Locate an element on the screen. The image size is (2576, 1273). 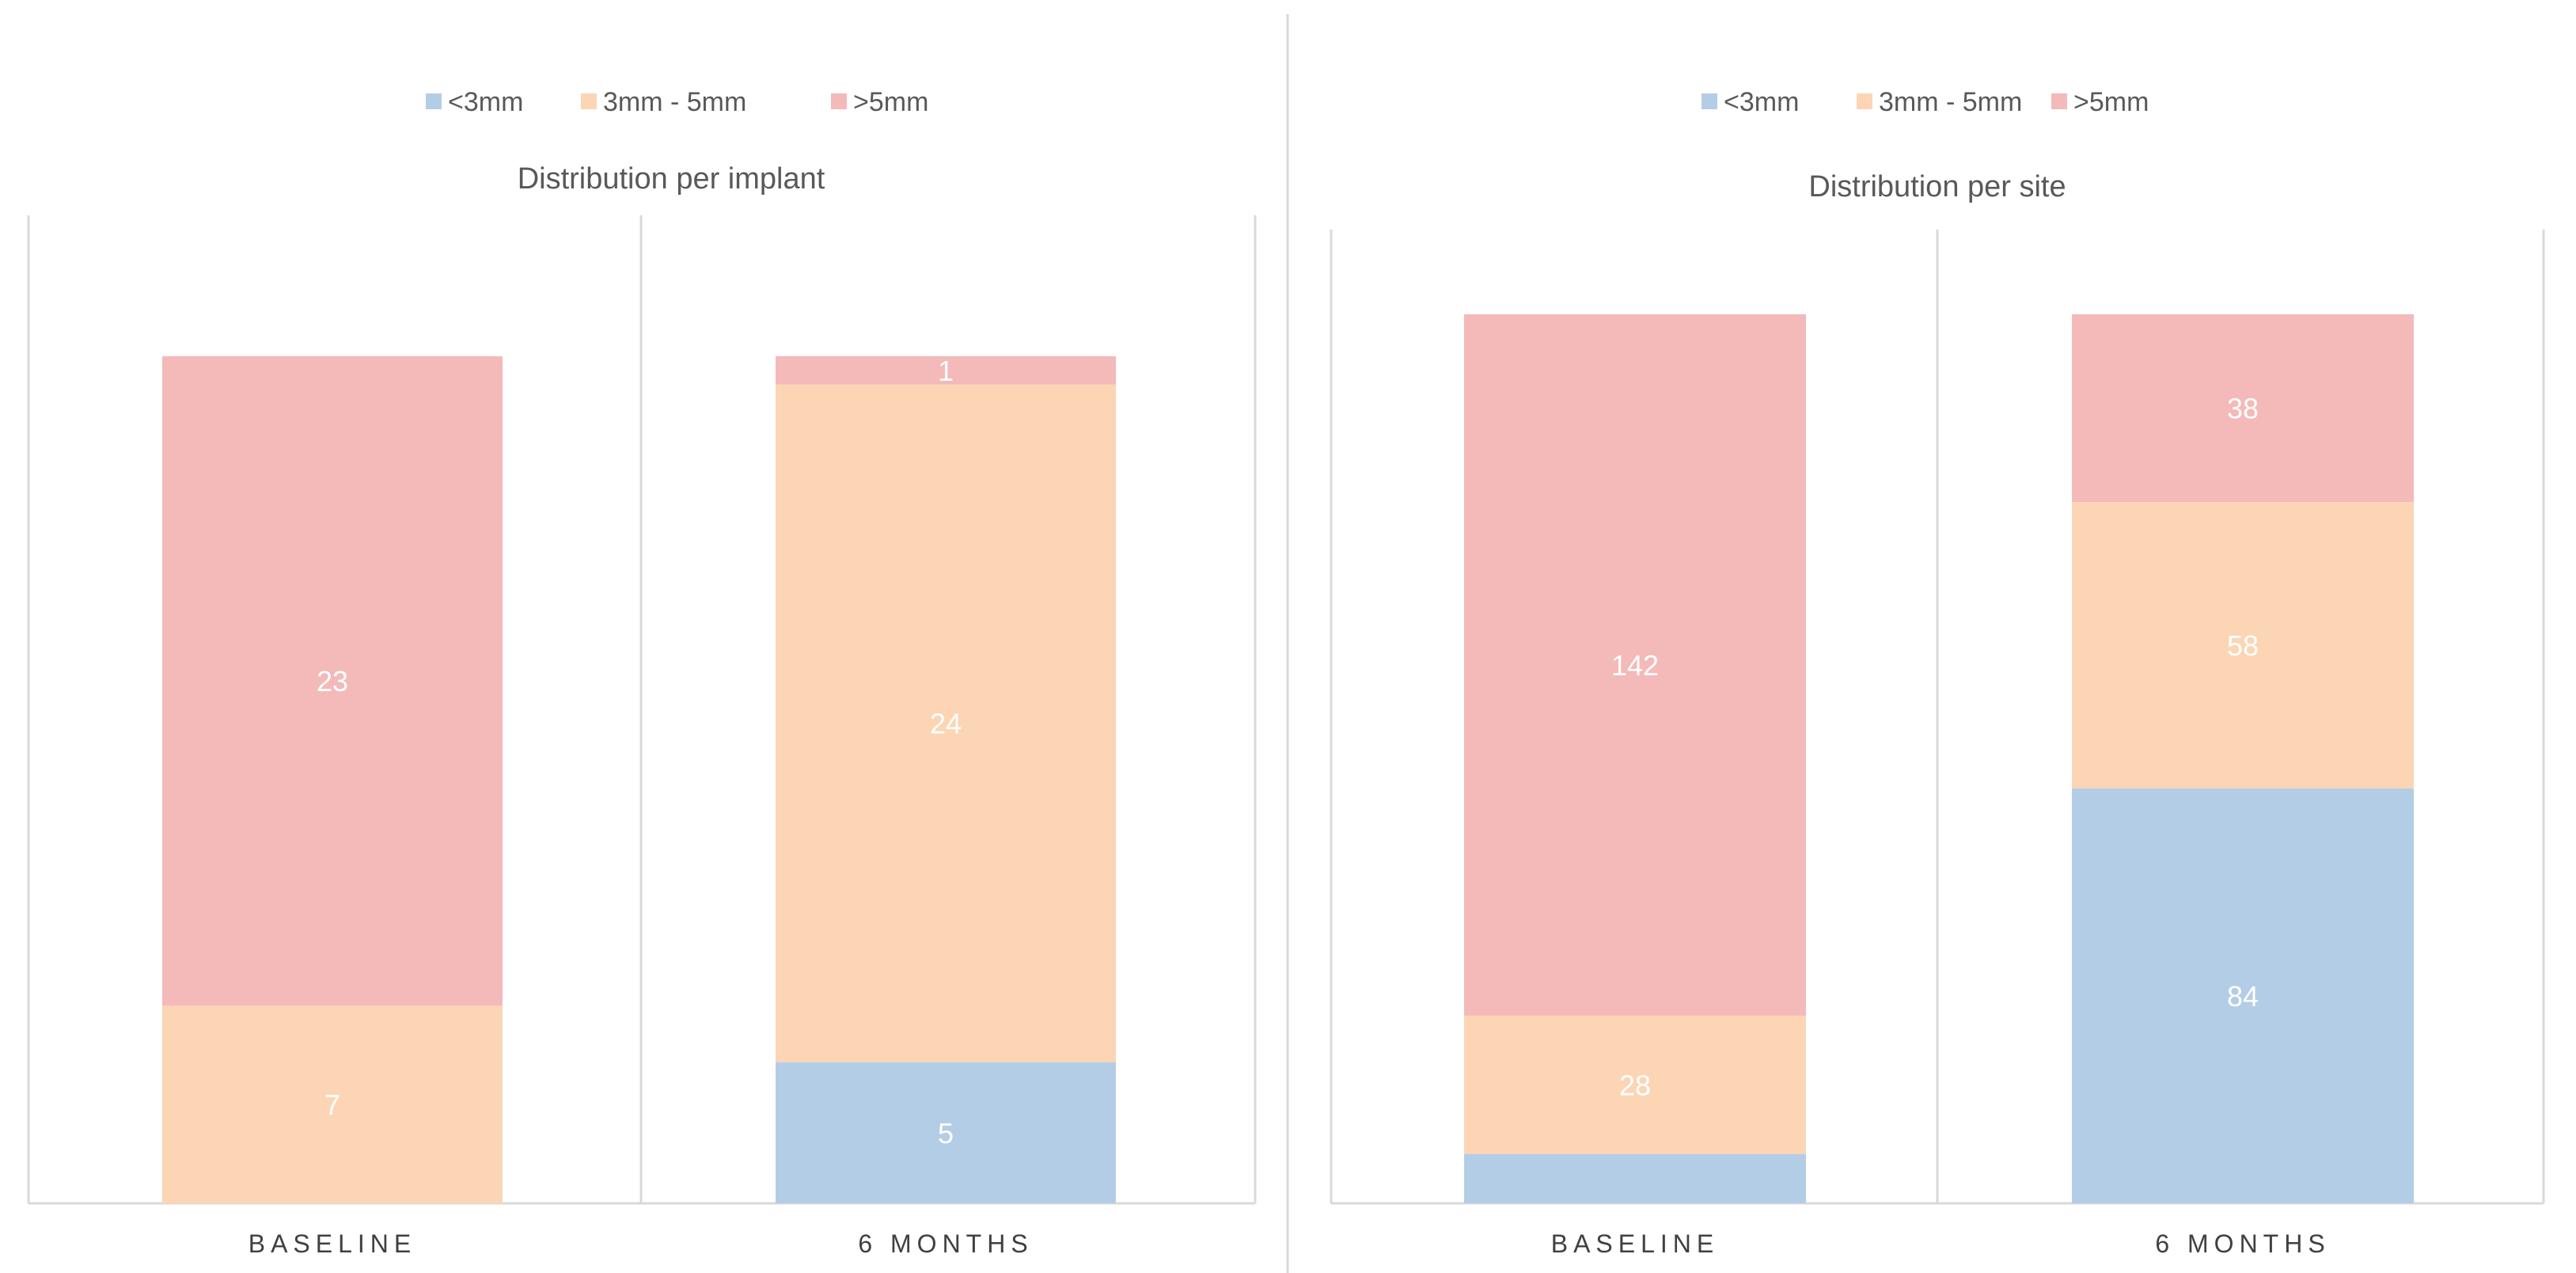
data-label: 5 is located at coordinates (946, 1133).